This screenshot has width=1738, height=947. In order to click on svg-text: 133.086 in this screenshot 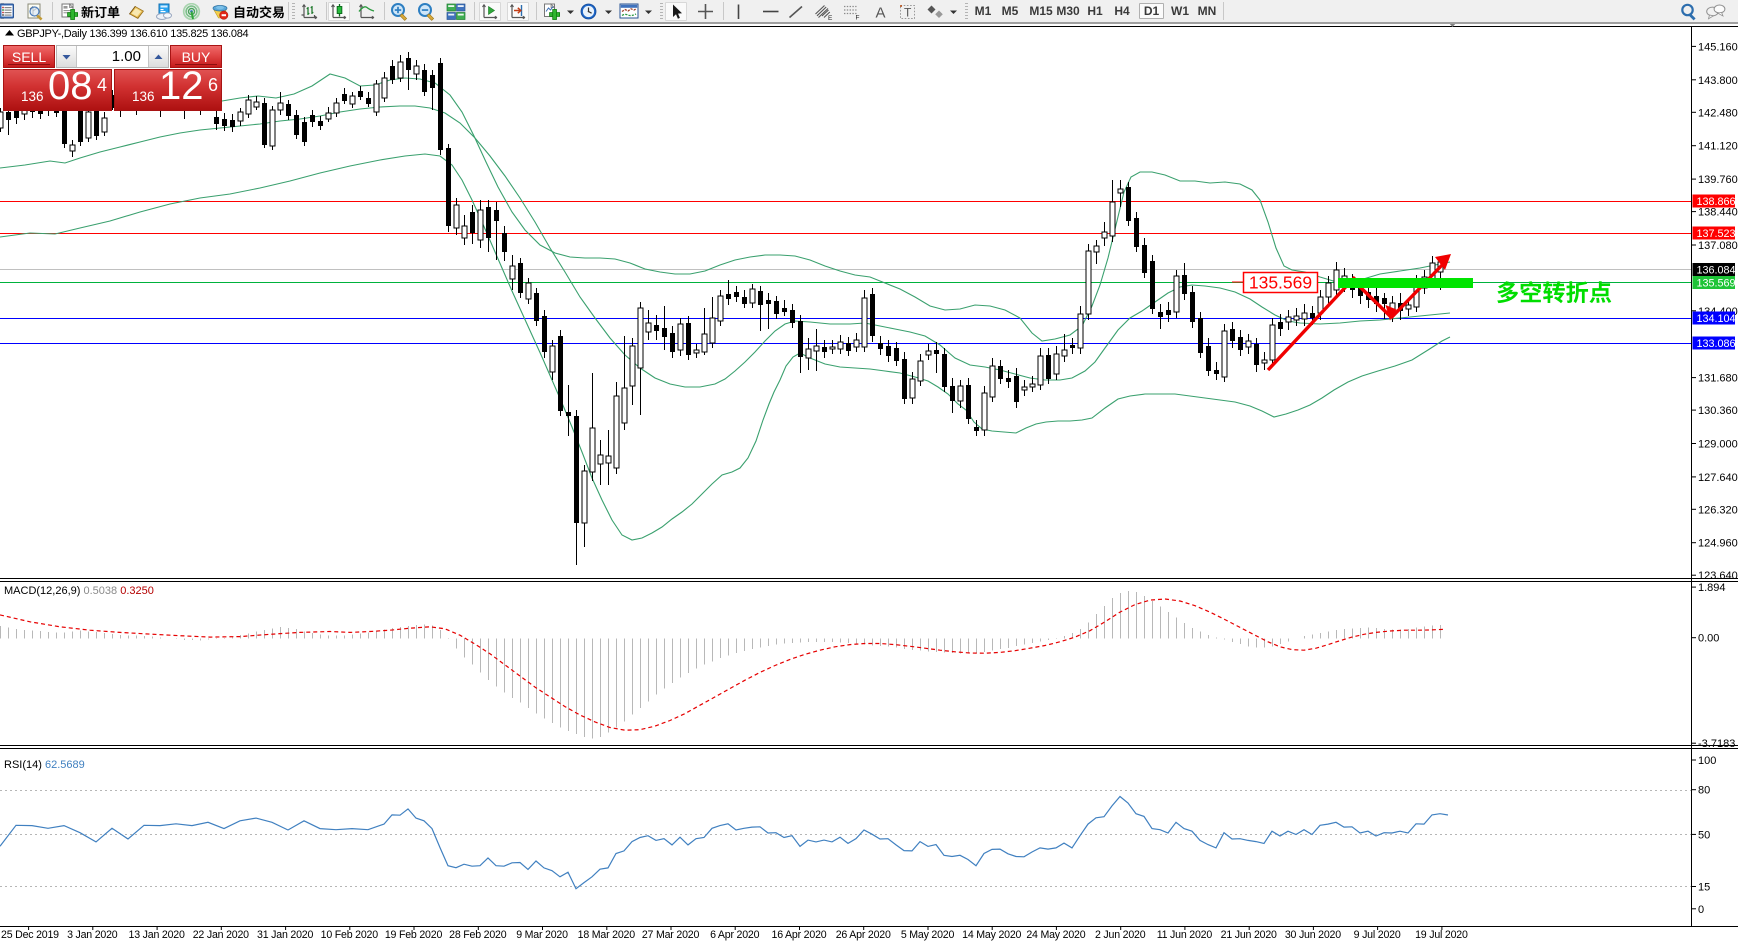, I will do `click(1716, 344)`.